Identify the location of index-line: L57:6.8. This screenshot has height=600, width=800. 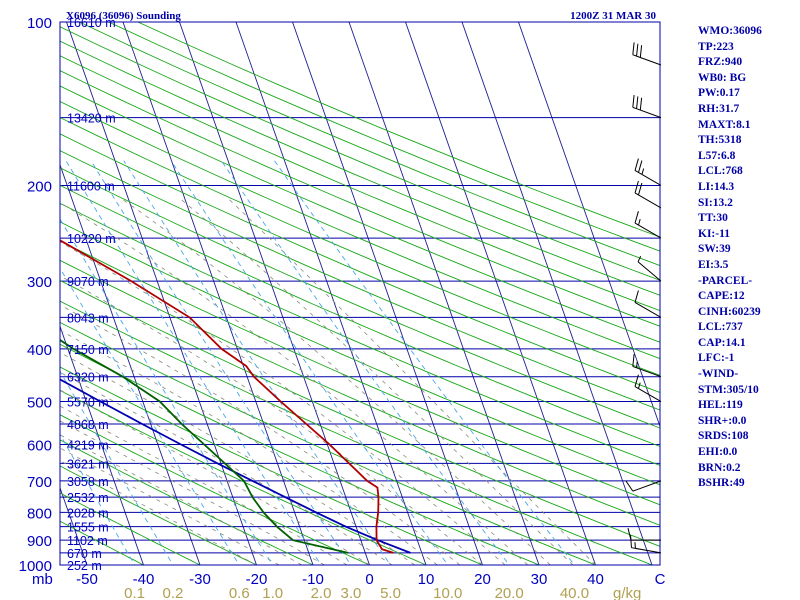
(717, 155).